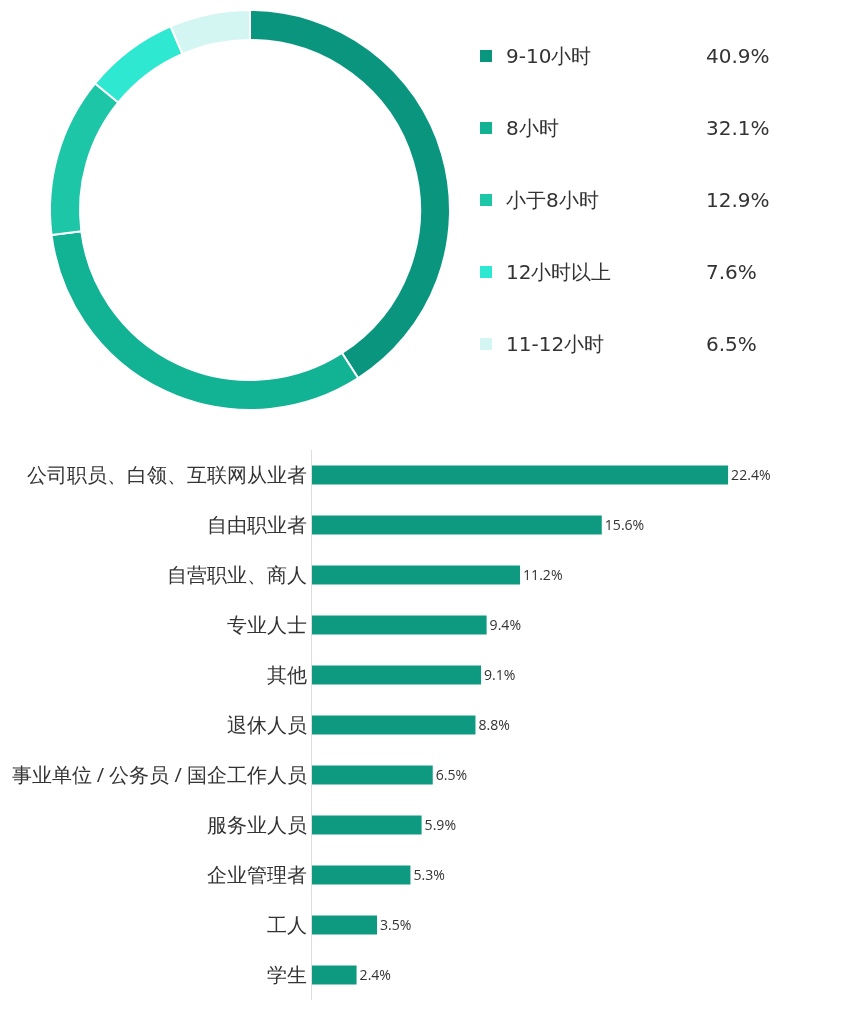  I want to click on legend-label: 11-12小时, so click(556, 344).